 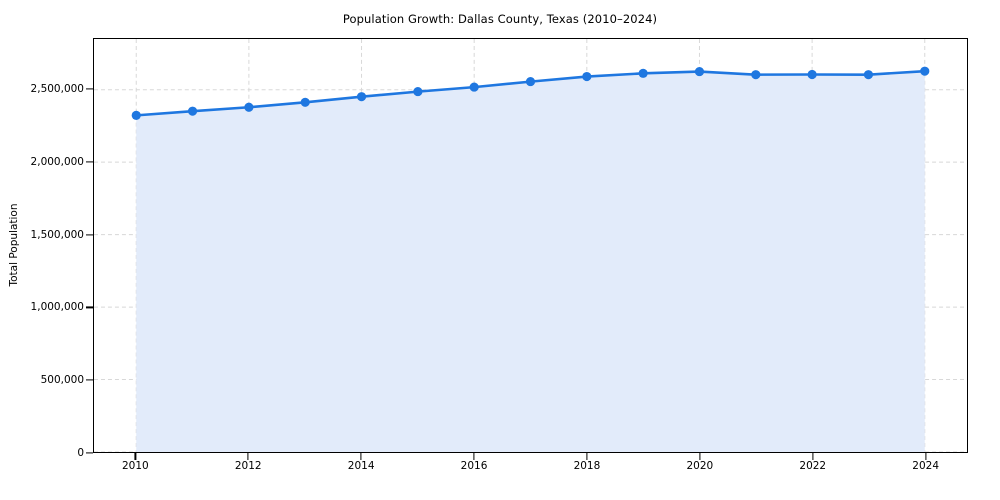 What do you see at coordinates (57, 88) in the screenshot?
I see `y-axis-tick-label: 2,500,000` at bounding box center [57, 88].